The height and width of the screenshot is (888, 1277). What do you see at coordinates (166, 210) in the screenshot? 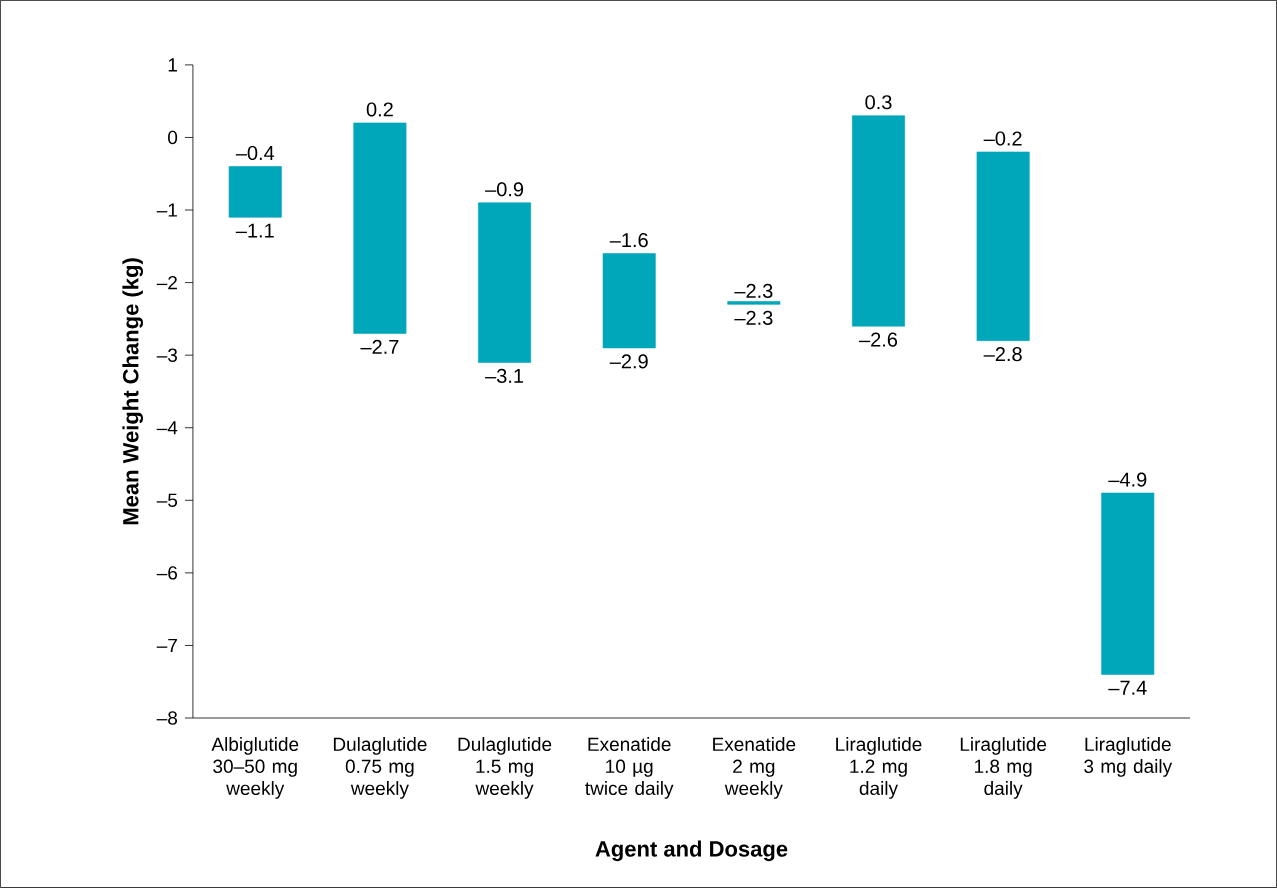
I see `y-tick-label: –1` at bounding box center [166, 210].